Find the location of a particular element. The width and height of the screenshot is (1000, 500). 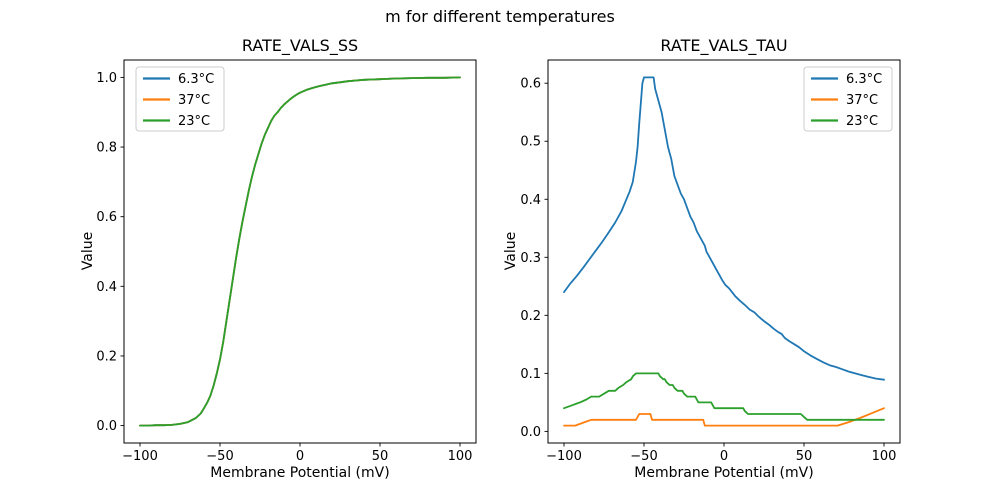

y-tick-label: 0.3 is located at coordinates (530, 258).